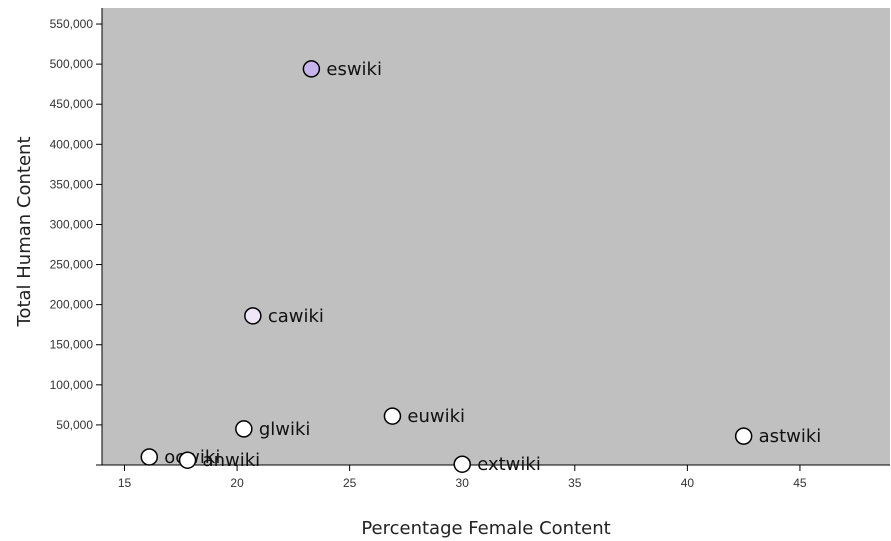 This screenshot has height=541, width=891. I want to click on y-tick-label: 200,000, so click(72, 305).